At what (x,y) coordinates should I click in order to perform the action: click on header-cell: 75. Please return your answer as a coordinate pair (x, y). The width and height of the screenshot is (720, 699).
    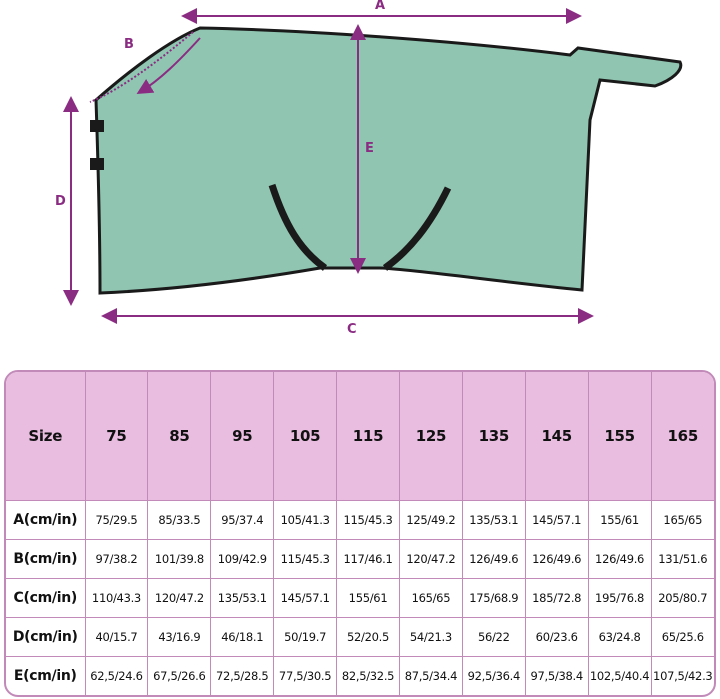
    Looking at the image, I should click on (116, 436).